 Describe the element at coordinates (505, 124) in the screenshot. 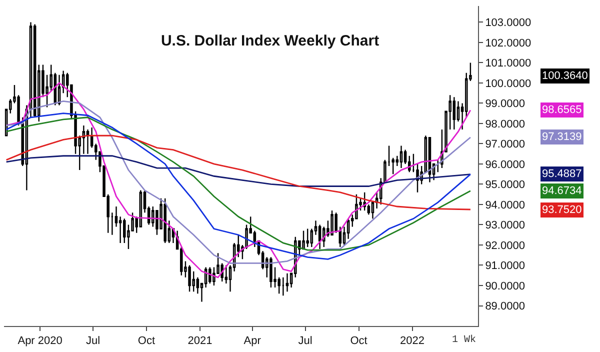

I see `y-tick-label: 98.0000` at that location.